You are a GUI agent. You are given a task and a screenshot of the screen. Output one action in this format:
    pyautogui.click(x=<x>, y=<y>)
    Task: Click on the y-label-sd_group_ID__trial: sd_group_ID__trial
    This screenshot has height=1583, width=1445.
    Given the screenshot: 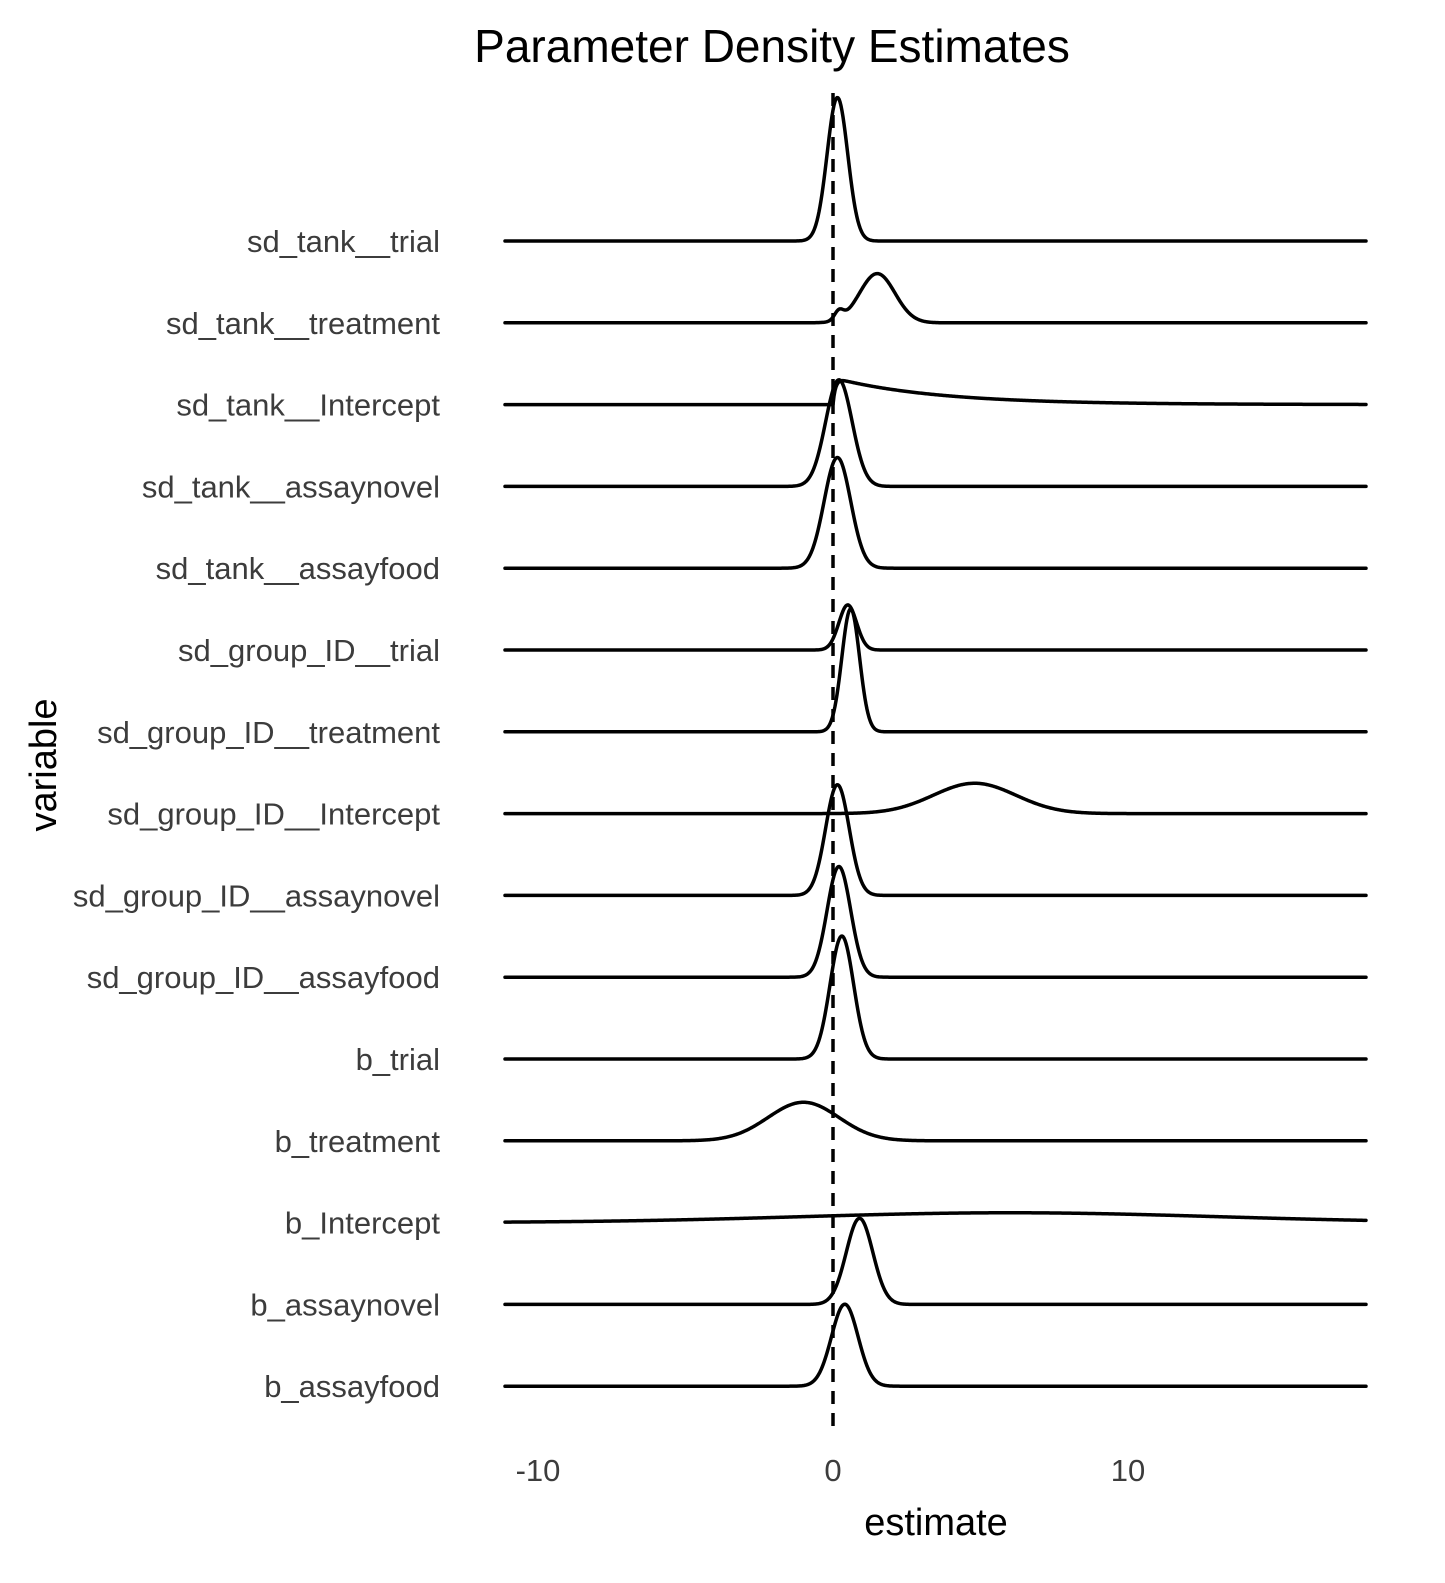 What is the action you would take?
    pyautogui.click(x=309, y=650)
    